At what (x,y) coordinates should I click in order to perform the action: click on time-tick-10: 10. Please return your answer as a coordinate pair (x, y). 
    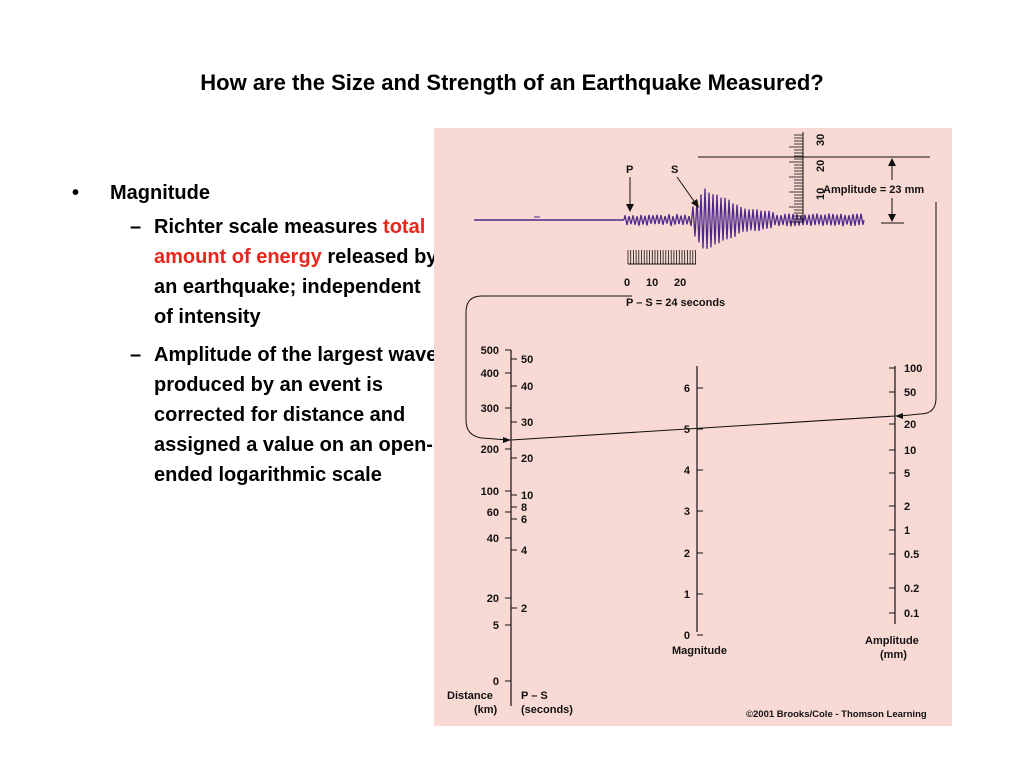
    Looking at the image, I should click on (652, 283).